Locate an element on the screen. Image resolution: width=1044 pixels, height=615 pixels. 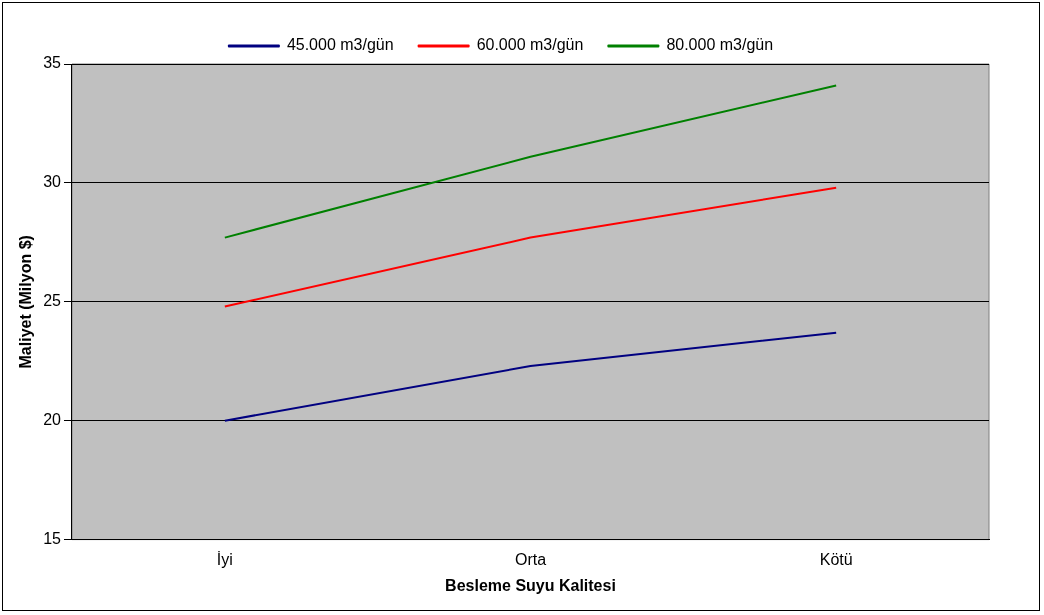
legend-label: 45.000 m3/gün is located at coordinates (340, 45).